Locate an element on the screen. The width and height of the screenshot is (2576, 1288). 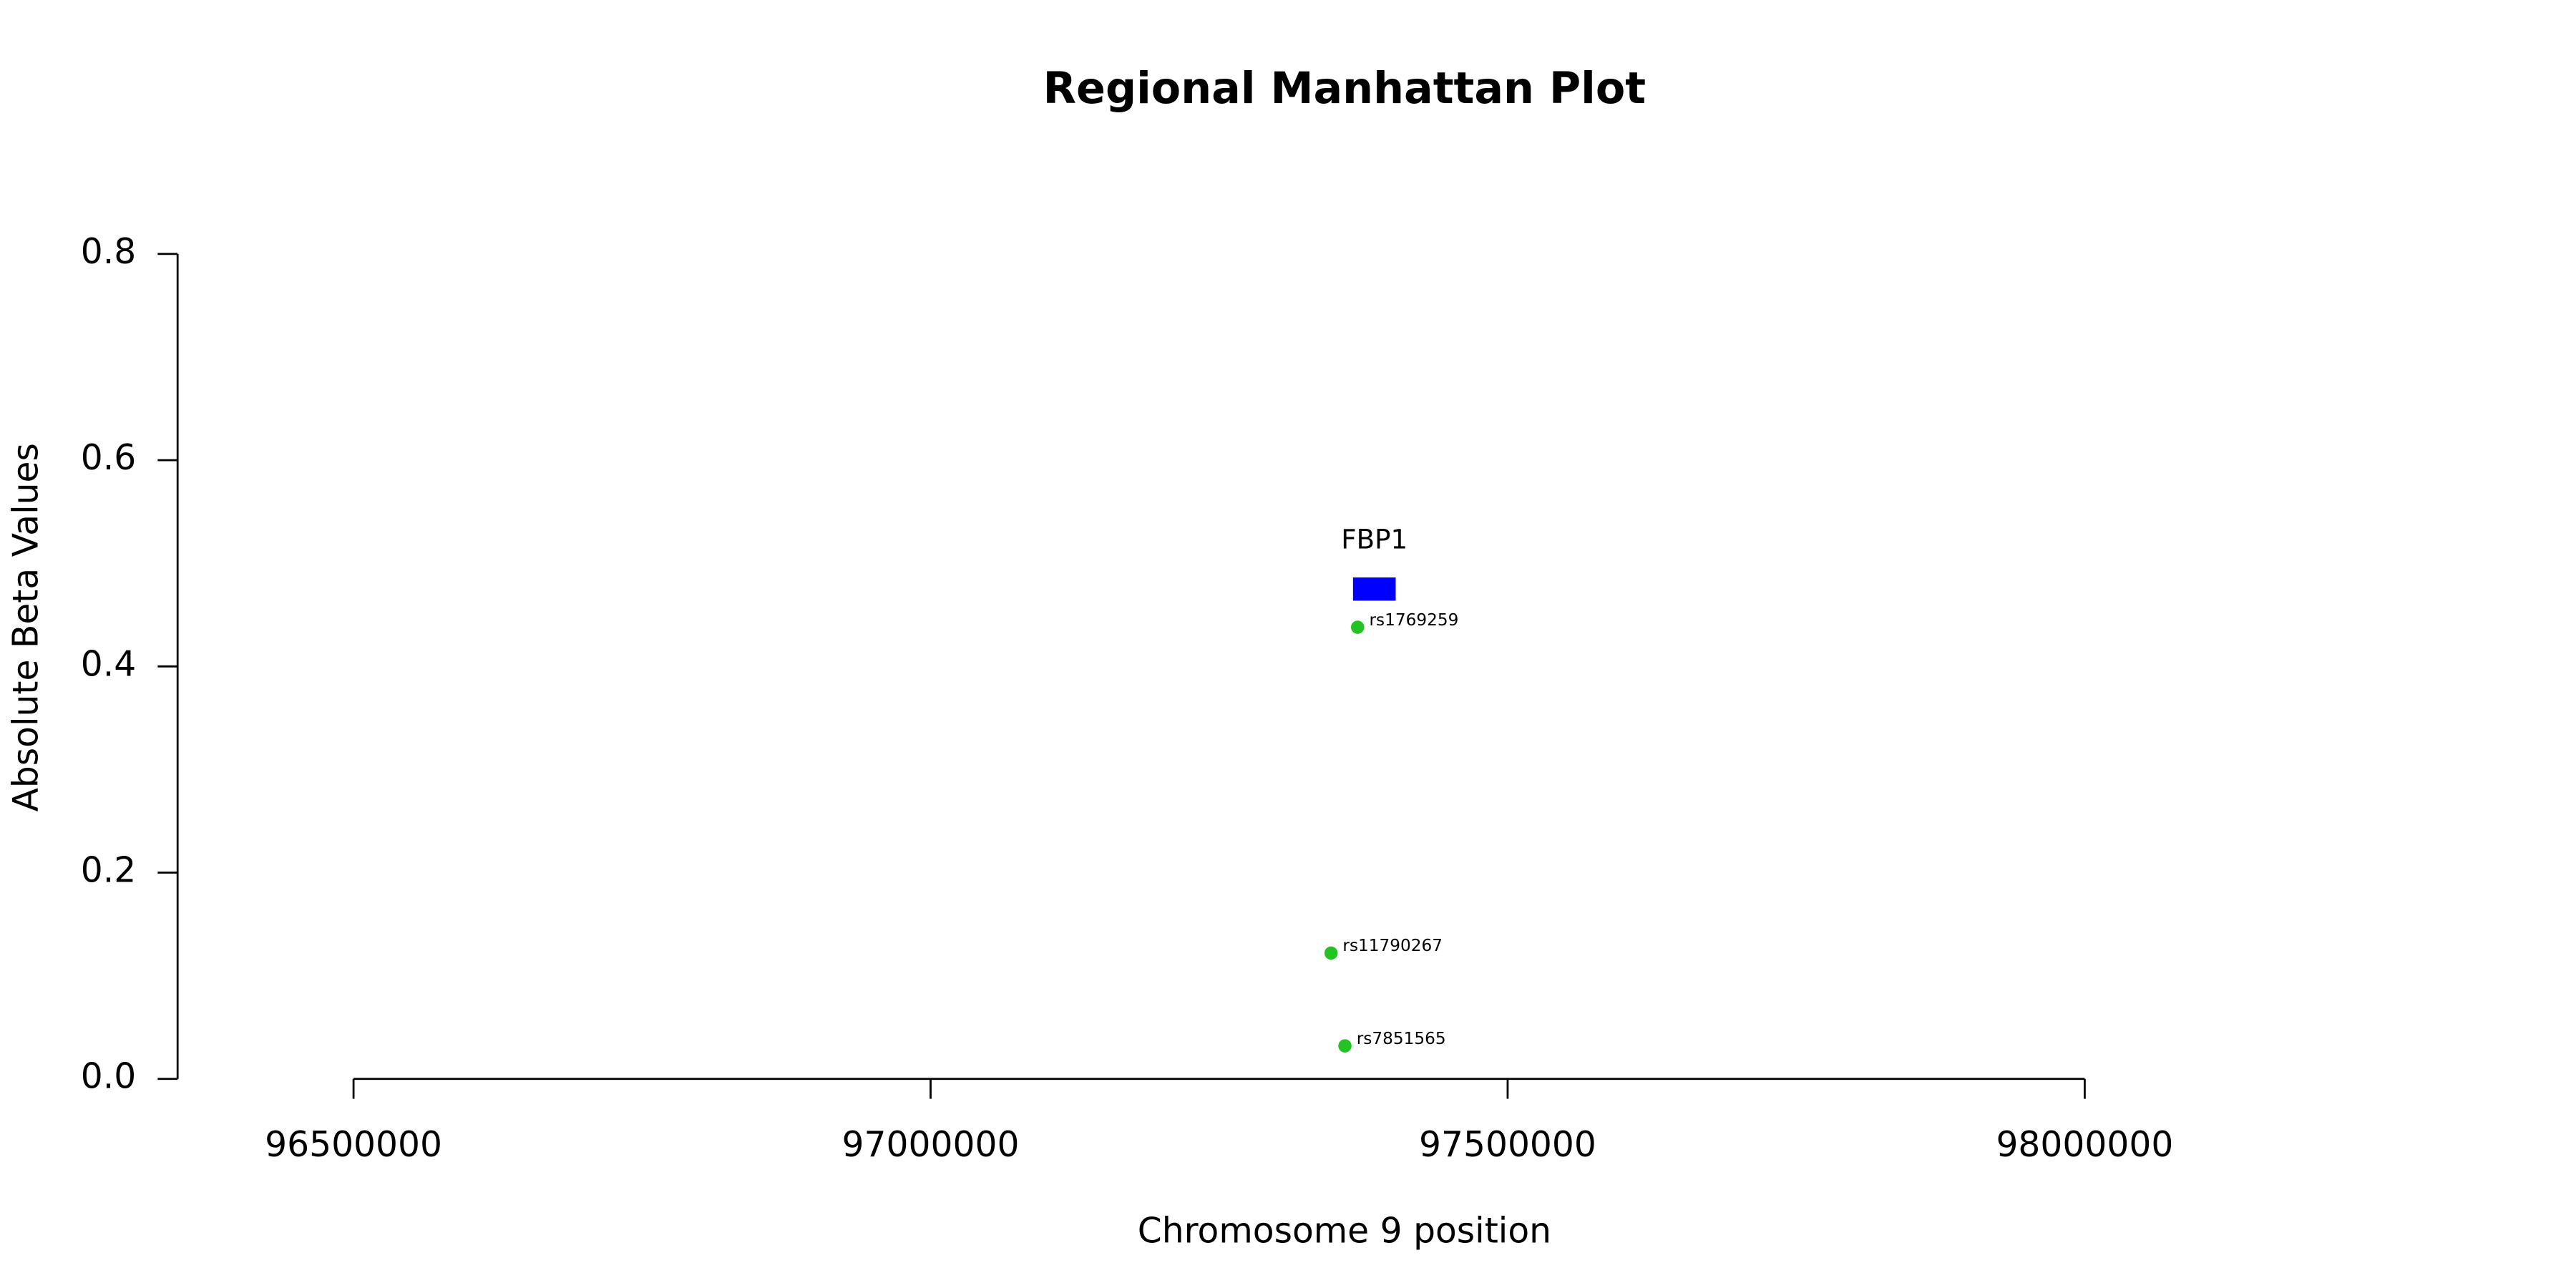
snp-label: rs11790267 is located at coordinates (1392, 945).